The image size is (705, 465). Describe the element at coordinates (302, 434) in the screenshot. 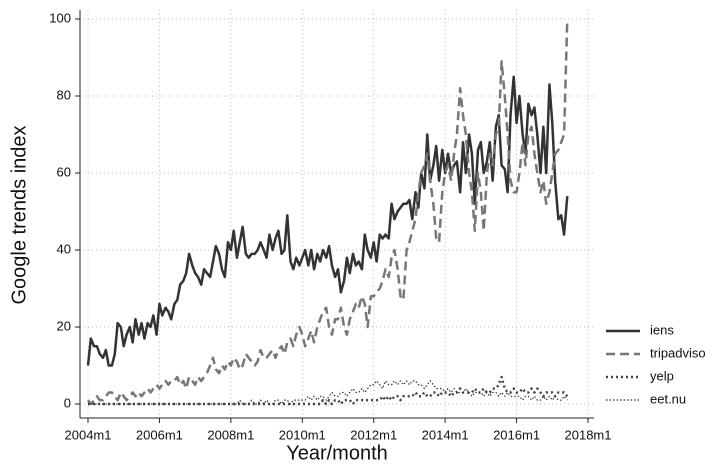

I see `x-tick-label: 2010m1` at that location.